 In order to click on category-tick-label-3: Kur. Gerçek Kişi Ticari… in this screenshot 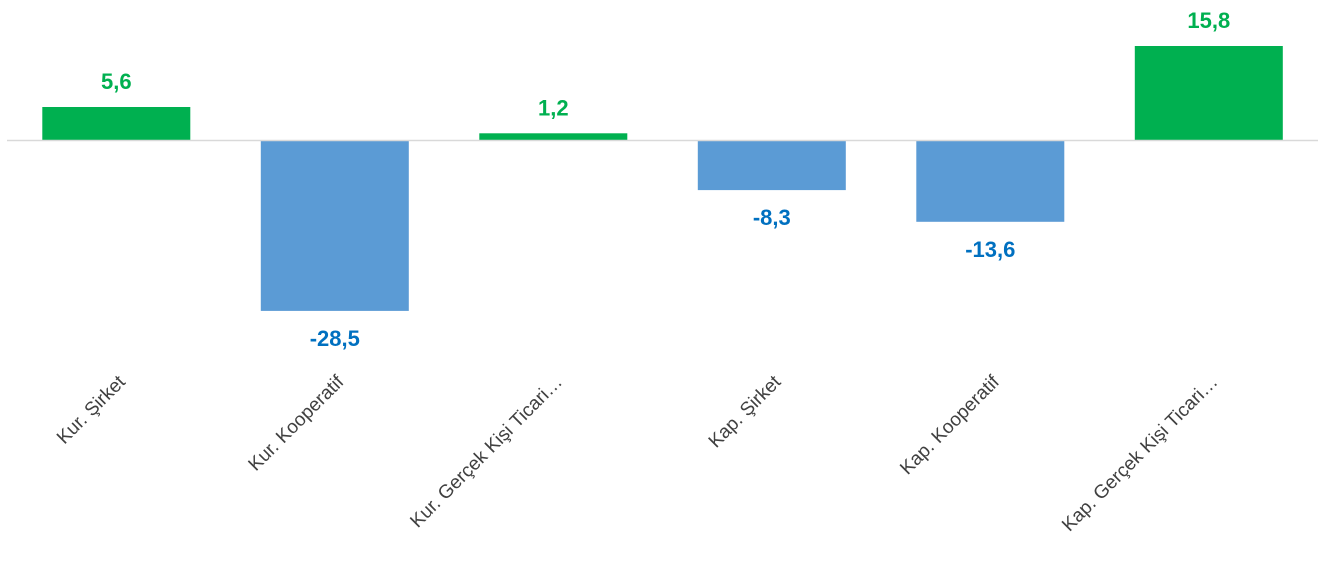, I will do `click(486, 452)`.